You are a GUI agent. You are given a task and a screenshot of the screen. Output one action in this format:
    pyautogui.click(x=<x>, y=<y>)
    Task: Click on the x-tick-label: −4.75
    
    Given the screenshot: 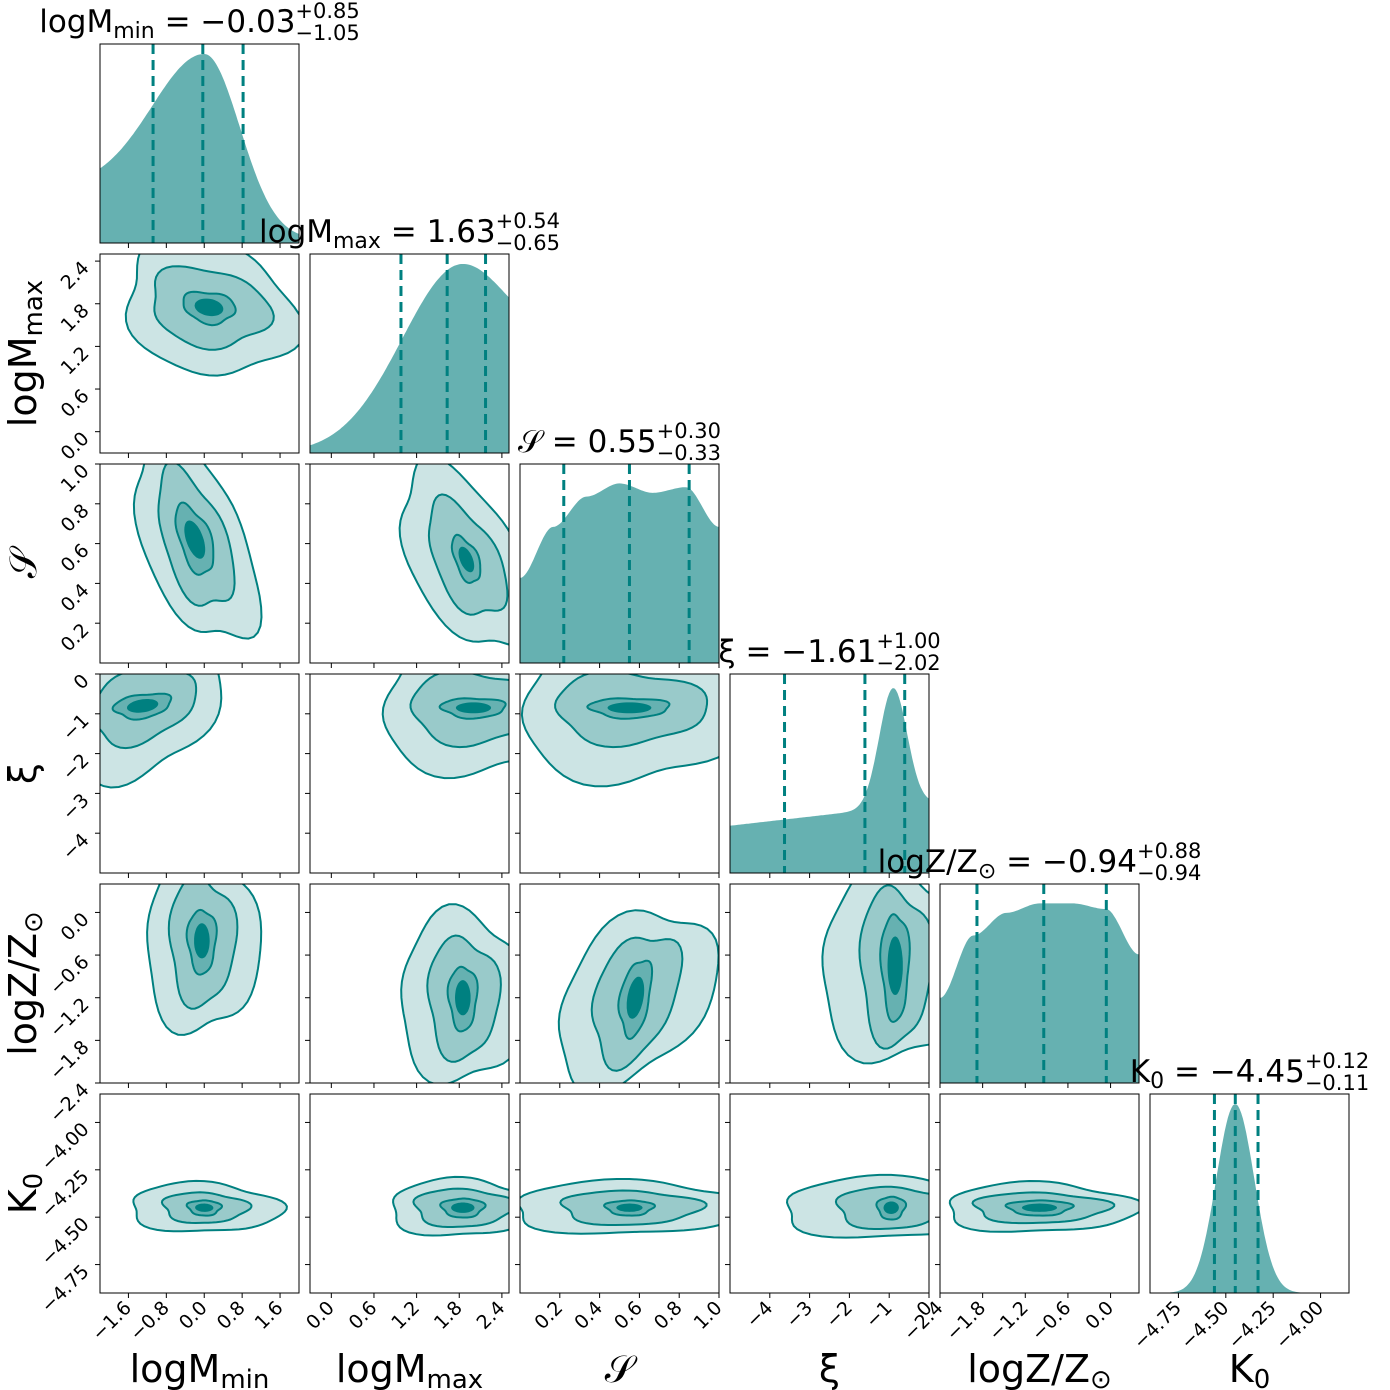 What is the action you would take?
    pyautogui.click(x=1157, y=1325)
    